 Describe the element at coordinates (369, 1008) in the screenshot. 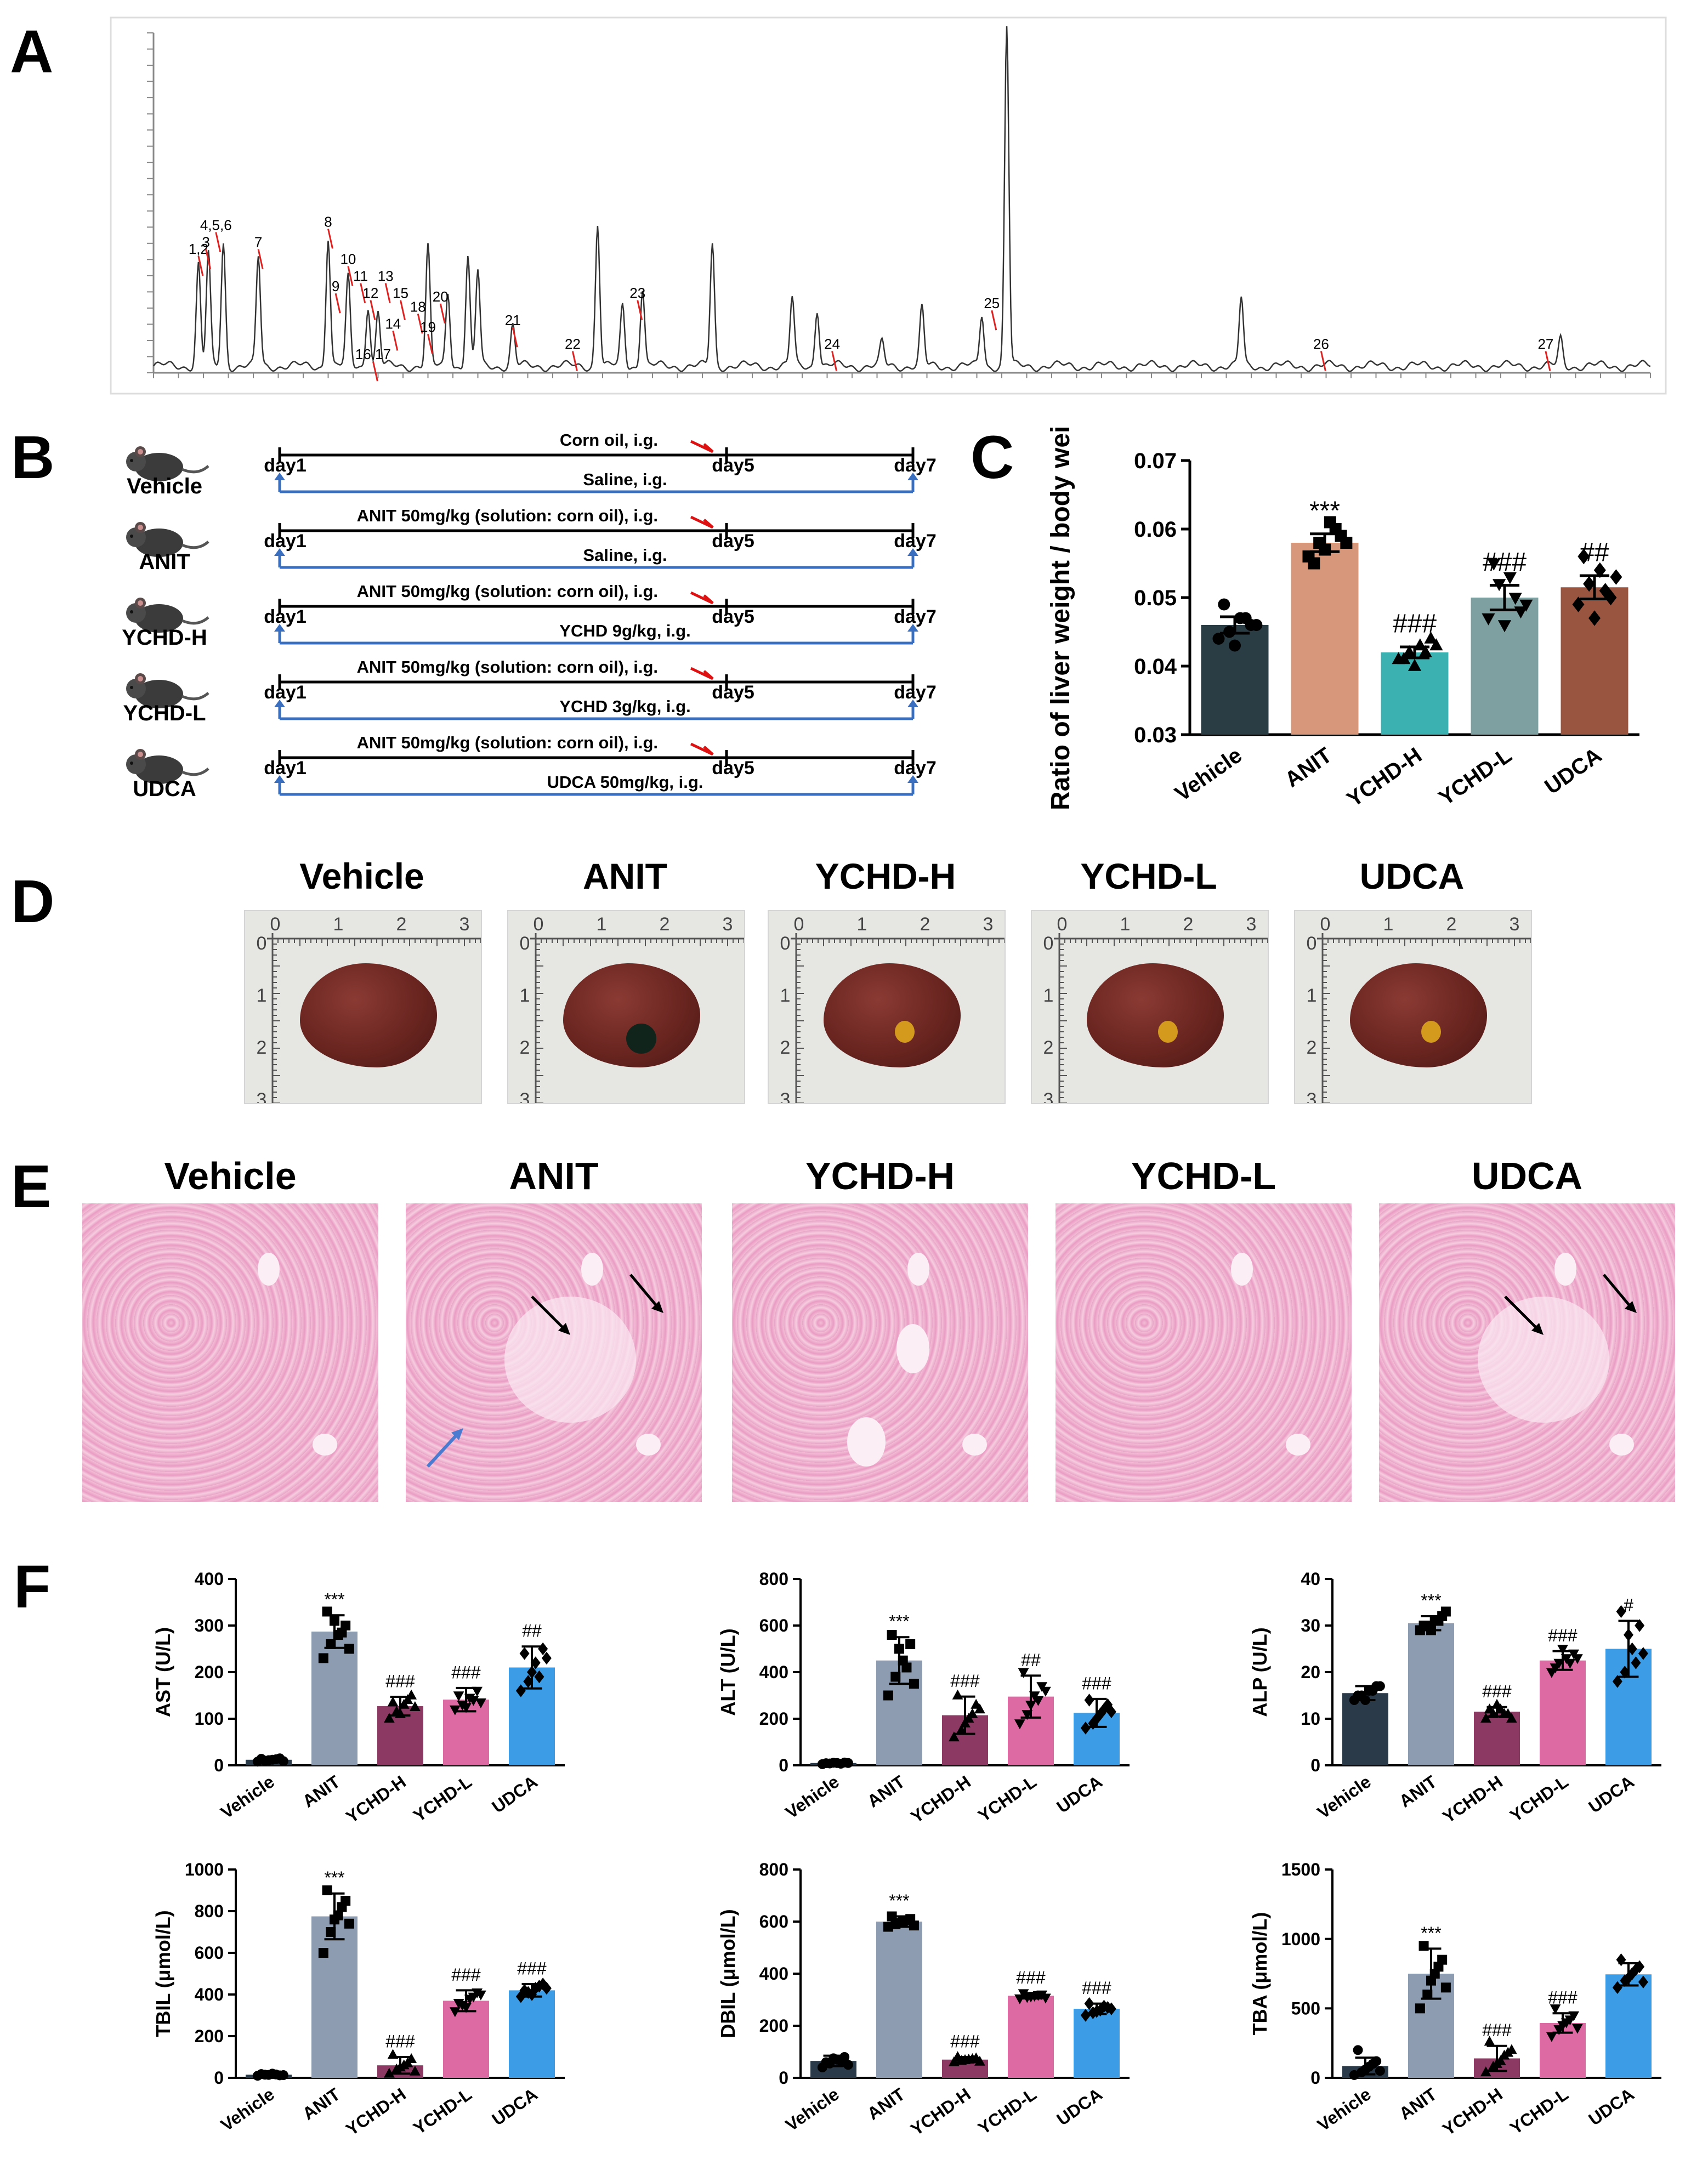

I see `ruler: 00 1 1 2 2 3 3` at that location.